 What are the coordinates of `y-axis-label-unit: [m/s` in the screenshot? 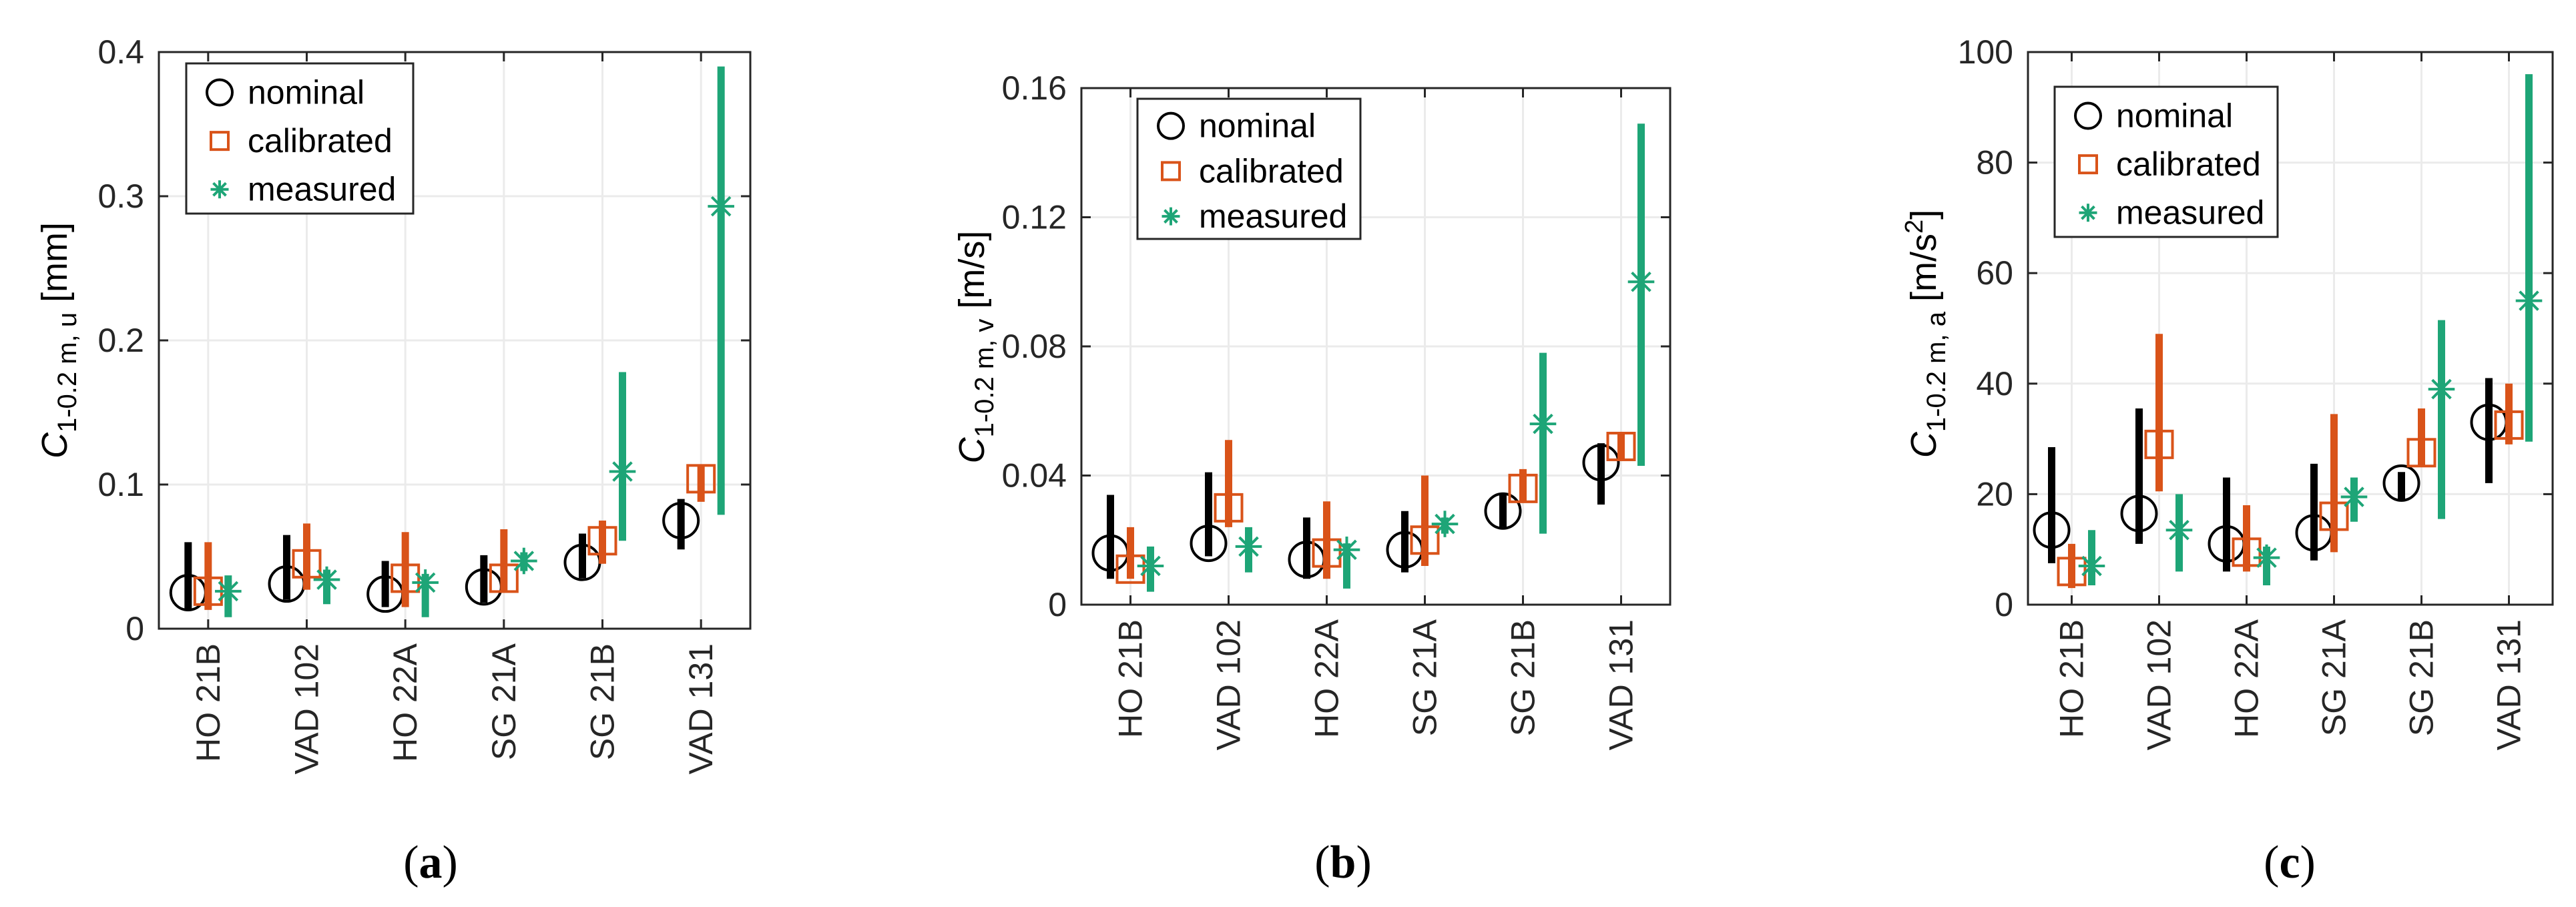 It's located at (1924, 273).